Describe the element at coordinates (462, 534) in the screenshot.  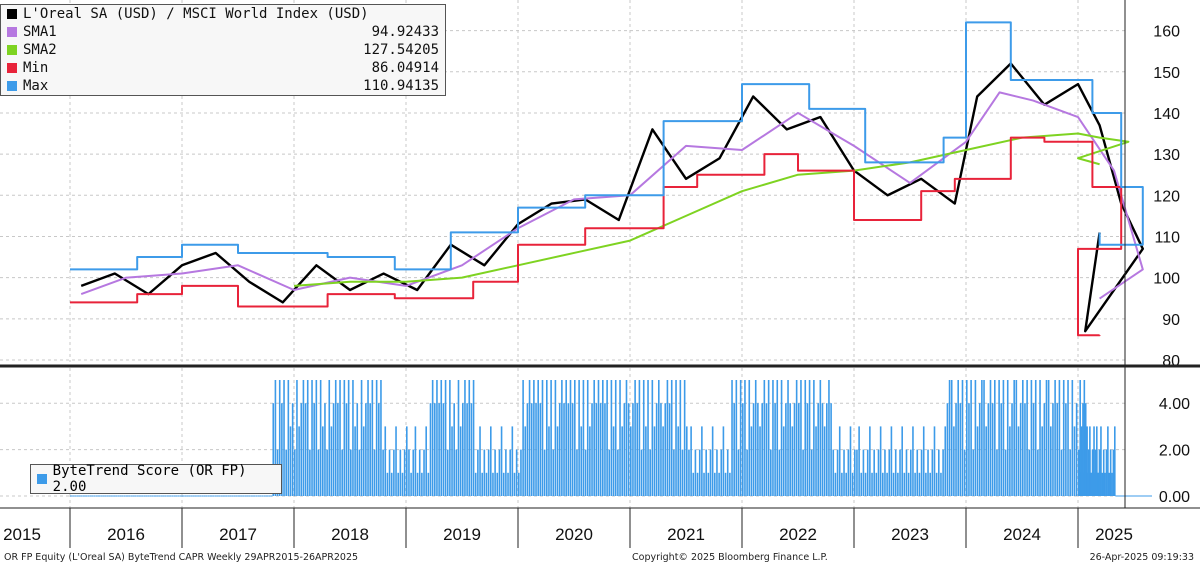
I see `x-tick-label: 2019` at that location.